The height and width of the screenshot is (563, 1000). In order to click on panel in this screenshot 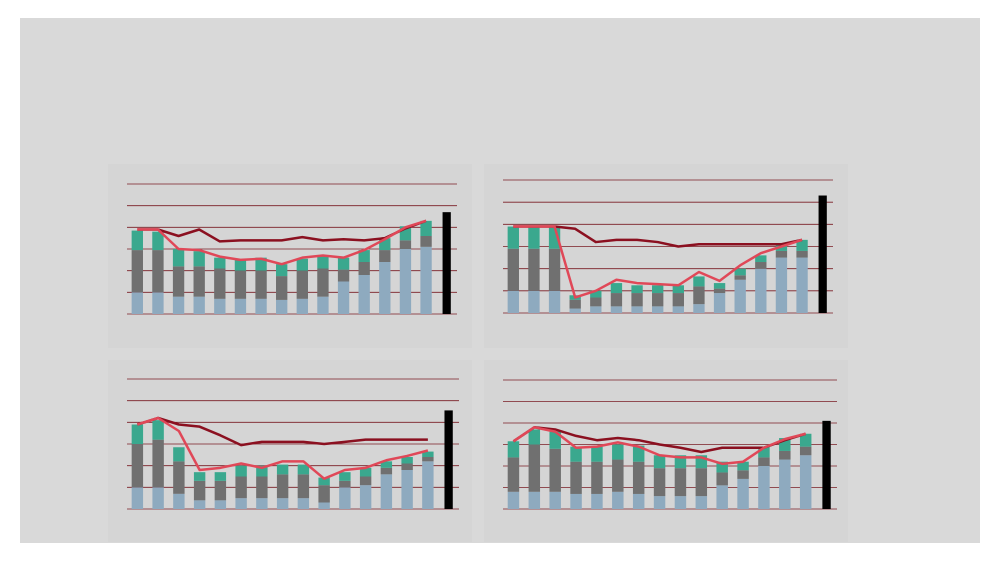, I will do `click(290, 256)`.